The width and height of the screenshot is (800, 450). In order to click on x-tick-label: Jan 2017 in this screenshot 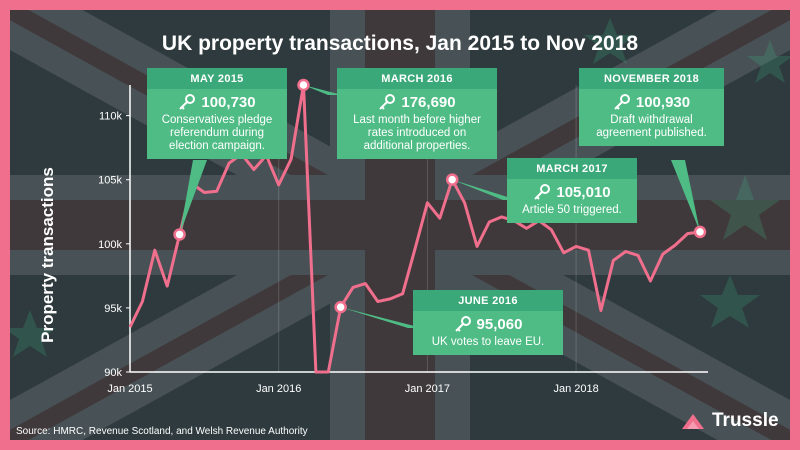, I will do `click(427, 389)`.